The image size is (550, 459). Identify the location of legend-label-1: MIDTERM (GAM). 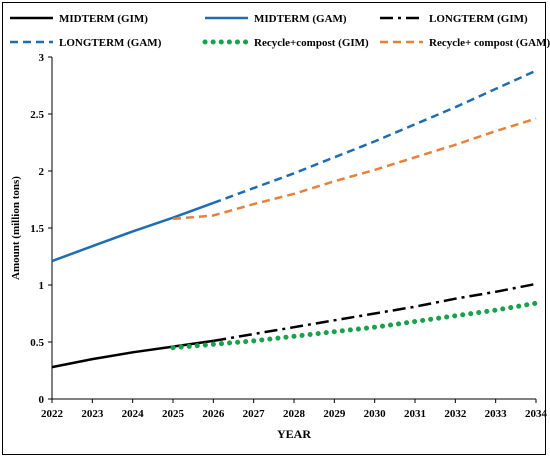
(300, 19).